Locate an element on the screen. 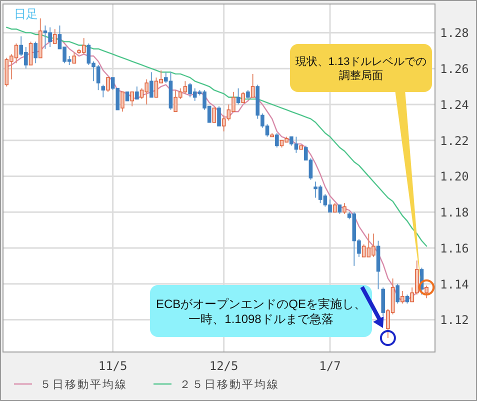 Image resolution: width=477 pixels, height=401 pixels. legend-item: ２５日移動平均線 is located at coordinates (217, 385).